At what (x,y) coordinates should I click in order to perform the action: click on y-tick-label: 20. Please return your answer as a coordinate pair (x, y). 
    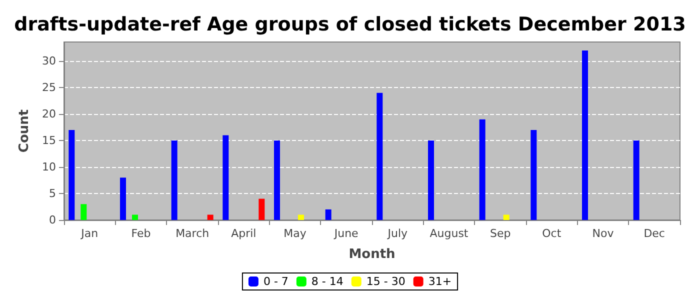
    Looking at the image, I should click on (49, 114).